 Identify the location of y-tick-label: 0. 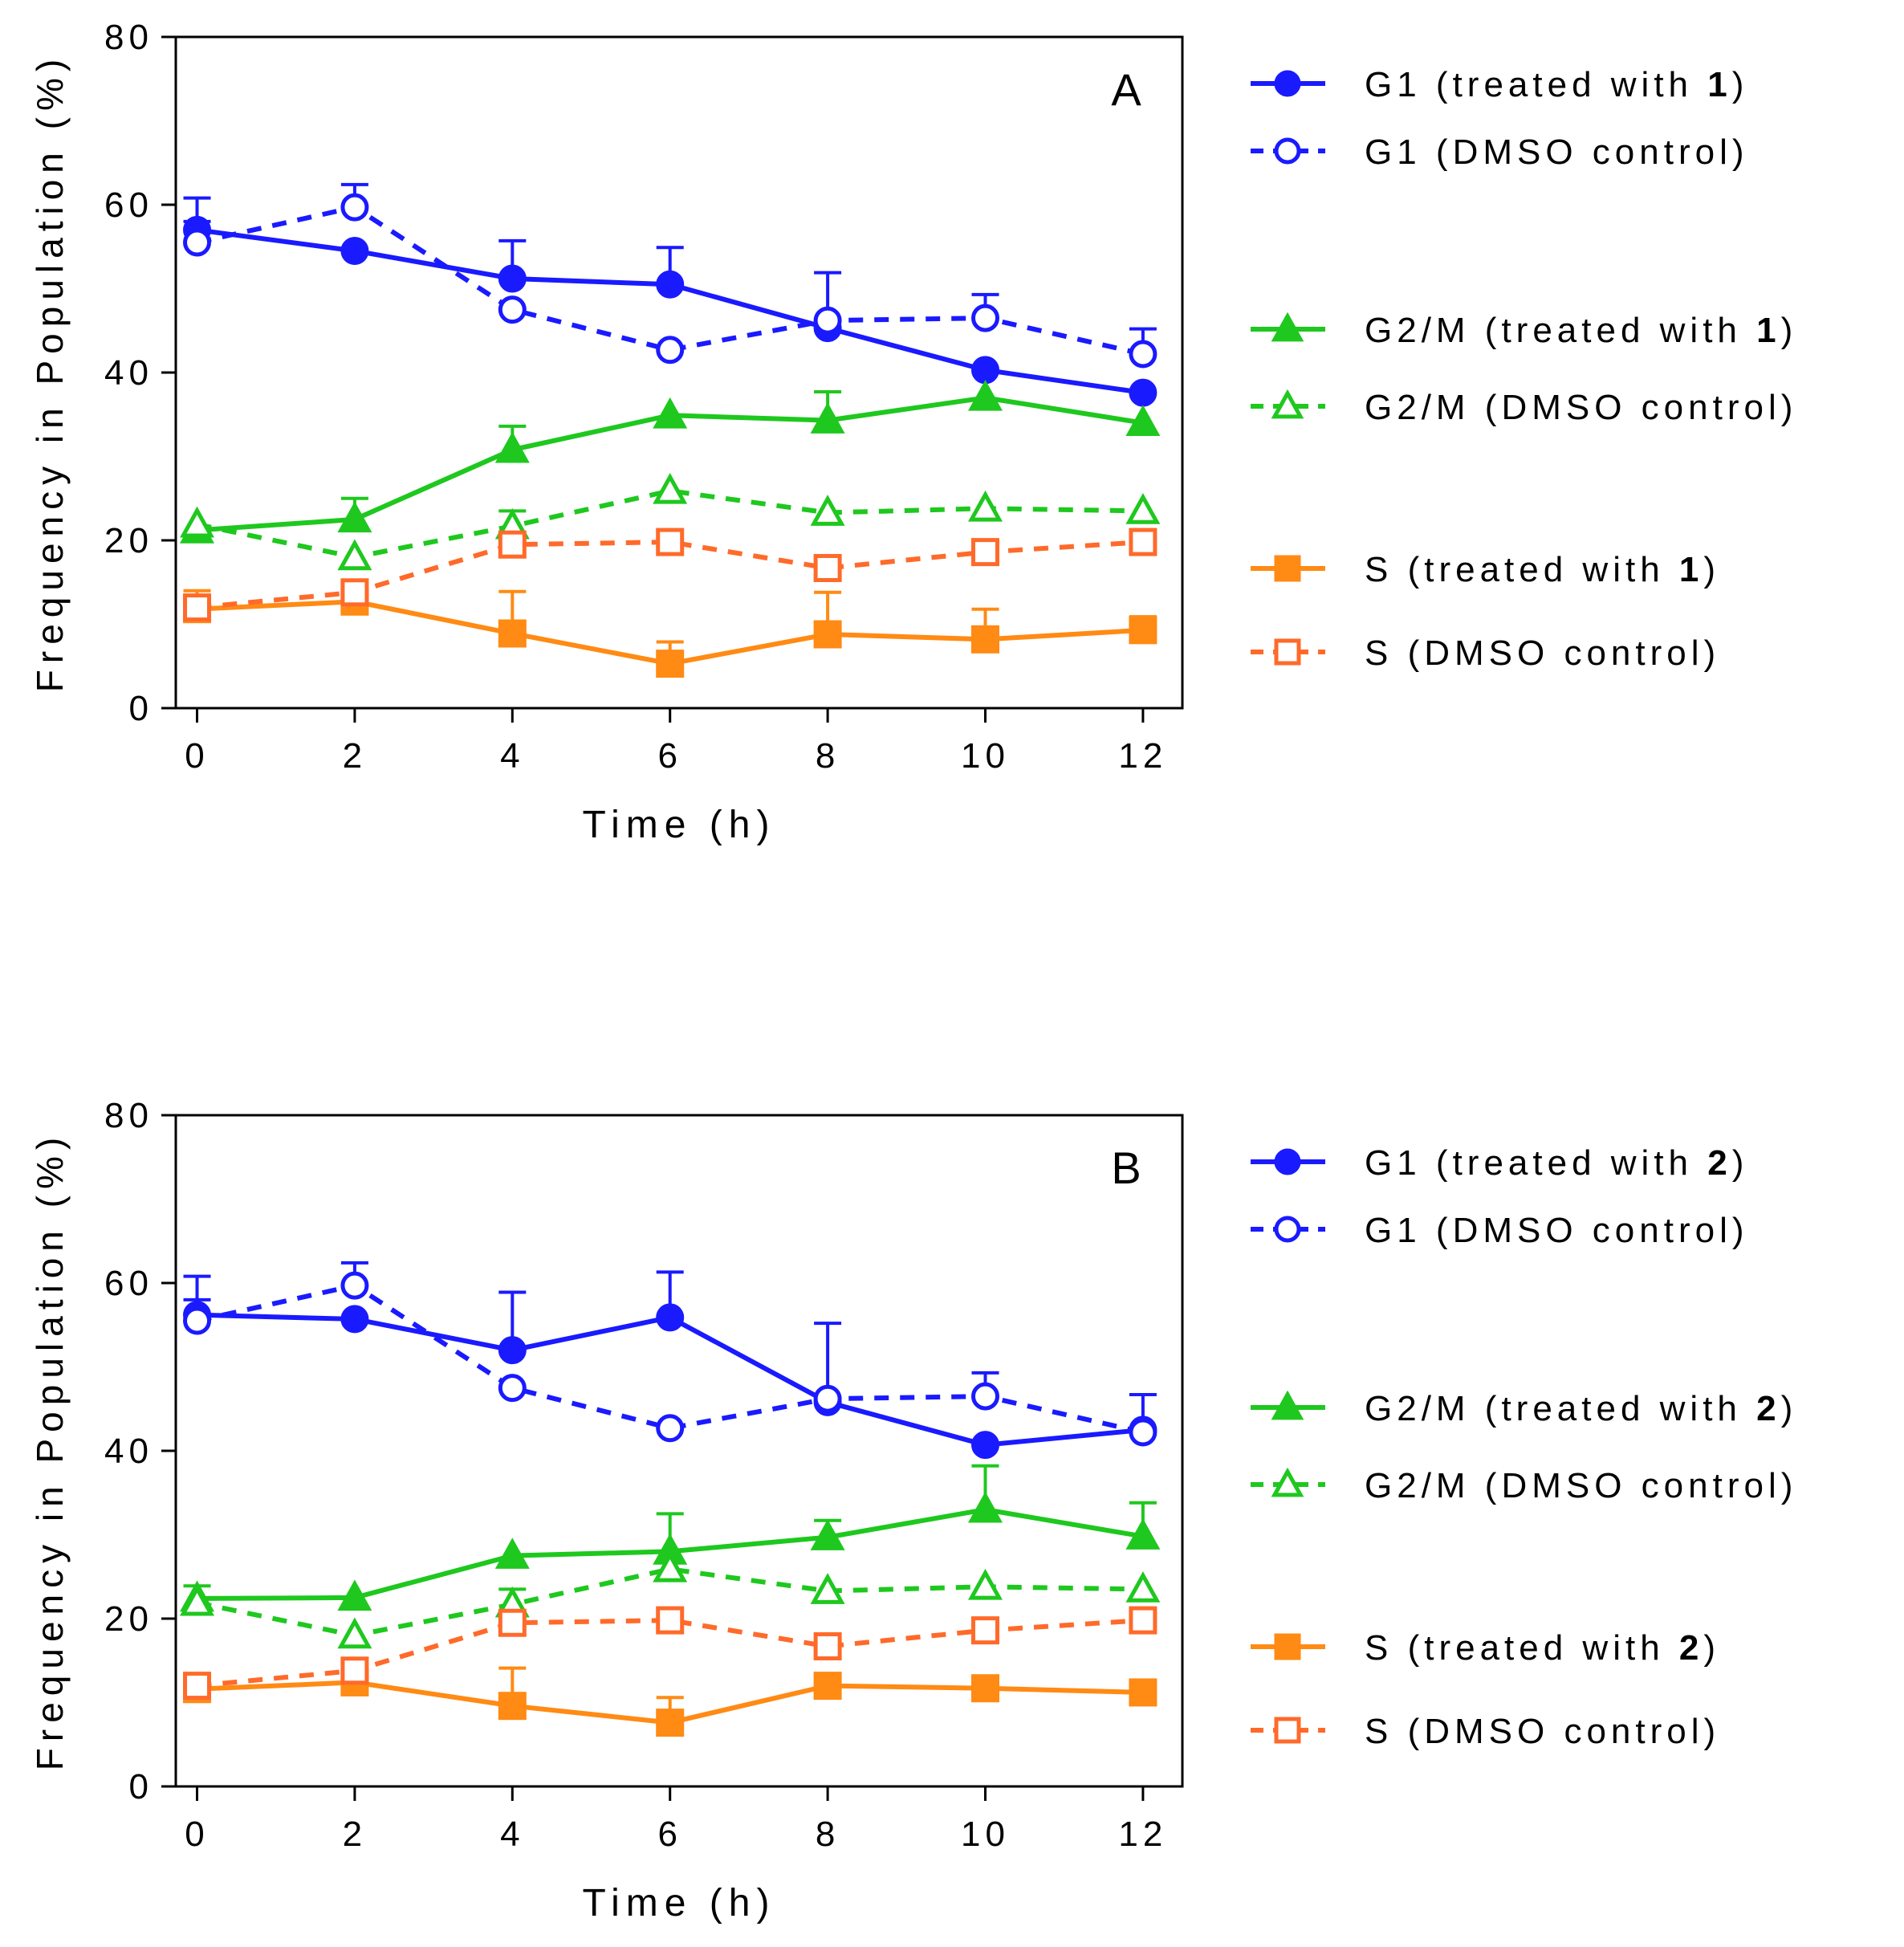
(141, 1786).